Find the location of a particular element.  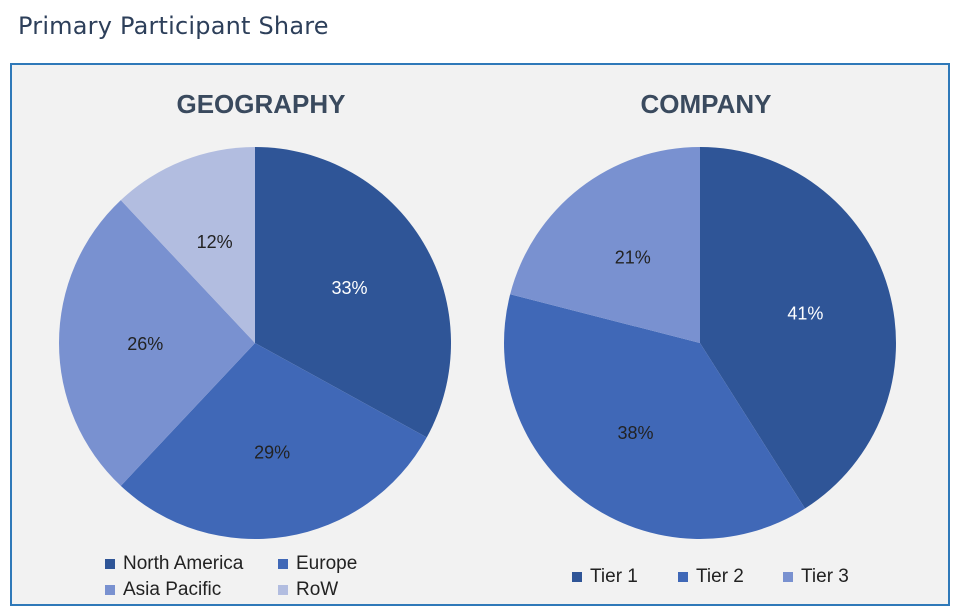

company-legend-item-tier-3: Tier 3 is located at coordinates (816, 577).